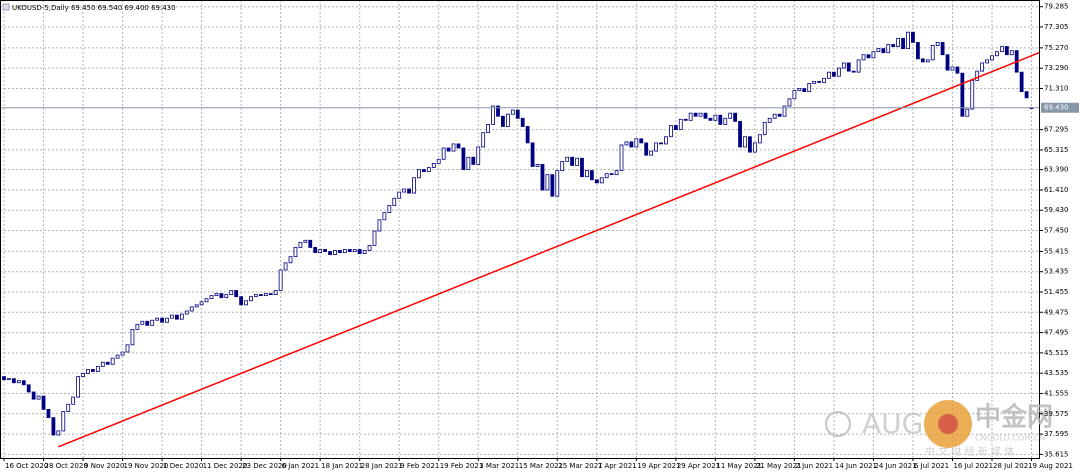 This screenshot has height=472, width=1080. What do you see at coordinates (301, 466) in the screenshot?
I see `x-tick-label: 6 Jan 2021` at bounding box center [301, 466].